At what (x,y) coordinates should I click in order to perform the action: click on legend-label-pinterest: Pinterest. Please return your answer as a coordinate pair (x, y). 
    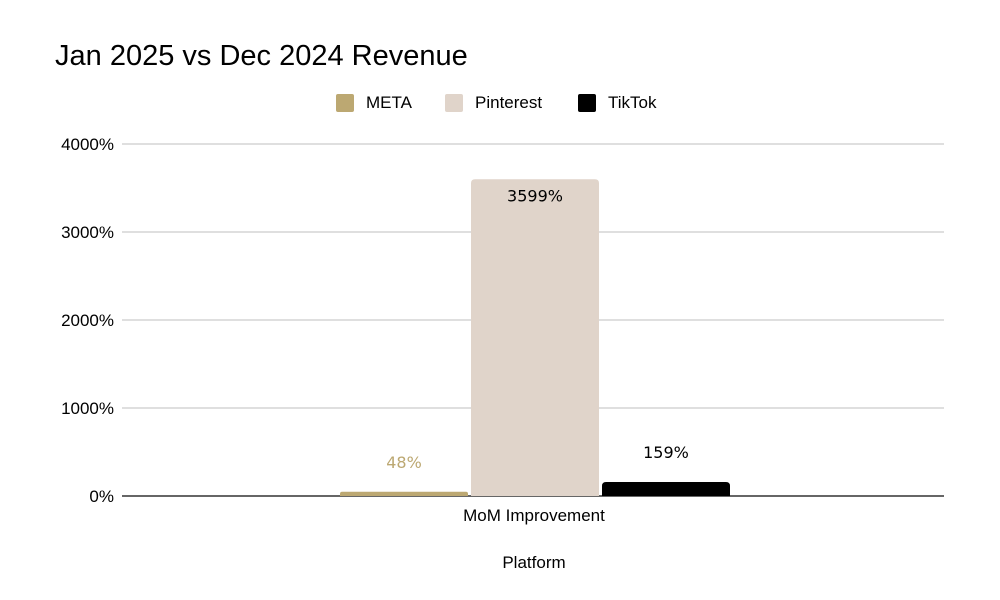
    Looking at the image, I should click on (509, 102).